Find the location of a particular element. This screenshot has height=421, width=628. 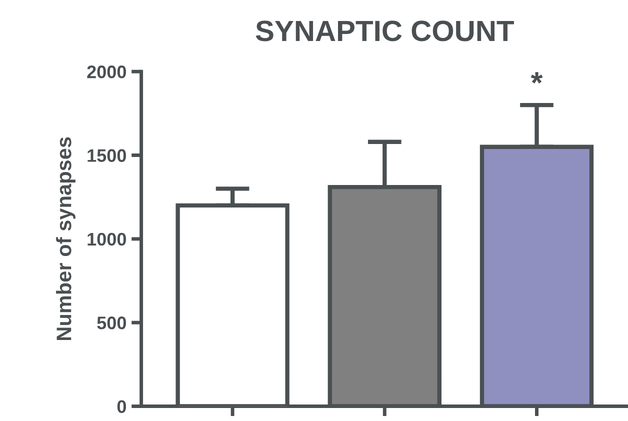

y-tick-label: 1000 is located at coordinates (107, 239).